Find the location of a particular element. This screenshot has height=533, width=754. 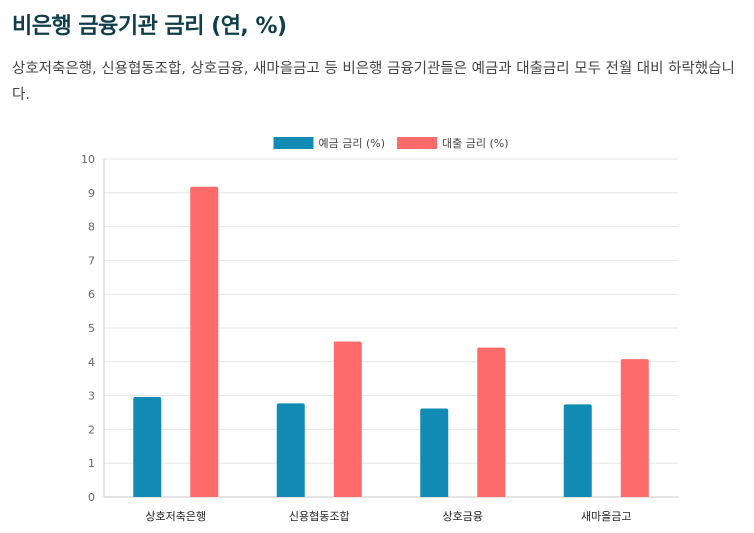

y-tick-label: 0 is located at coordinates (91, 497).